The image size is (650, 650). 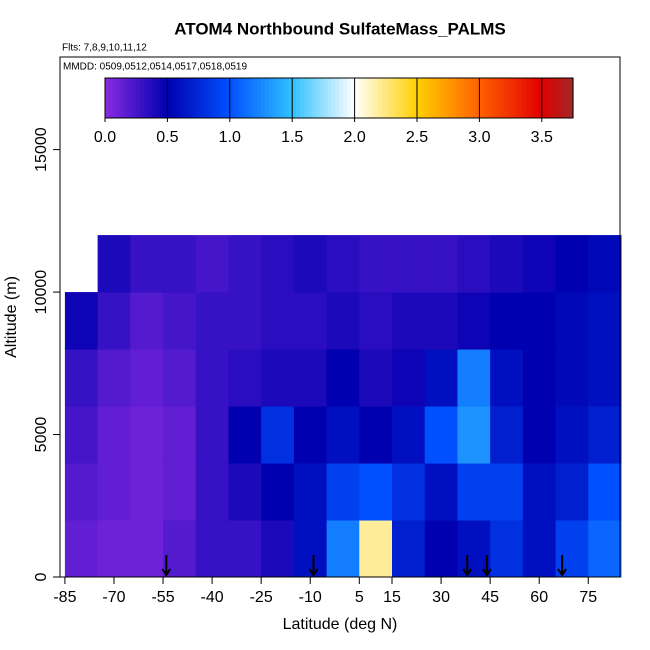 I want to click on colorbar-tick-label: 3.5, so click(x=542, y=137).